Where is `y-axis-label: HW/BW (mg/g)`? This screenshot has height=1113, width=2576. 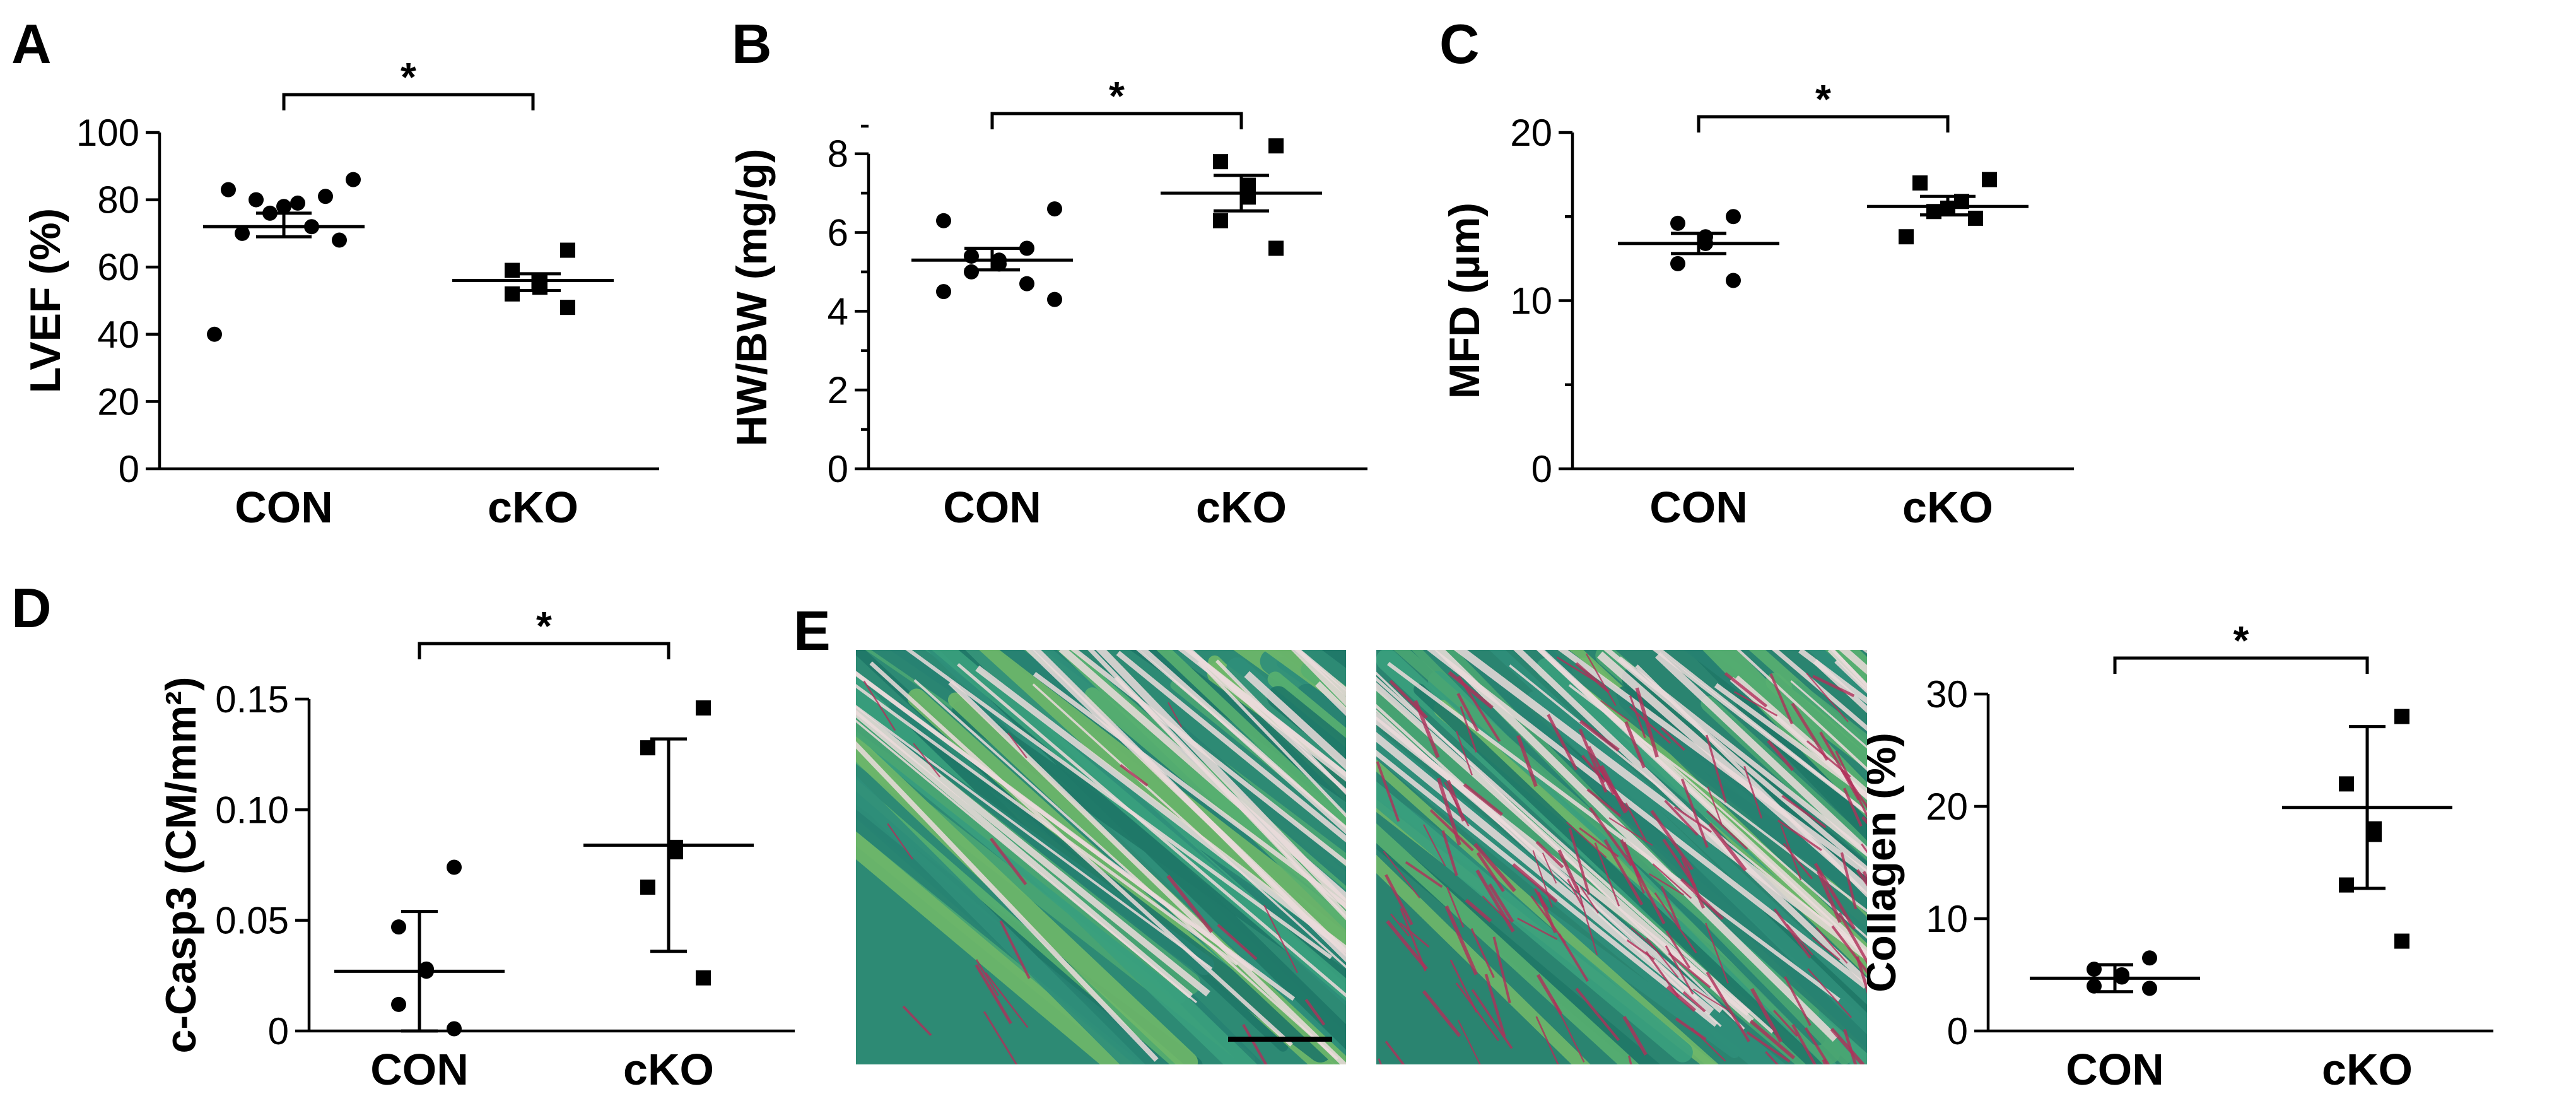
y-axis-label: HW/BW (mg/g) is located at coordinates (752, 297).